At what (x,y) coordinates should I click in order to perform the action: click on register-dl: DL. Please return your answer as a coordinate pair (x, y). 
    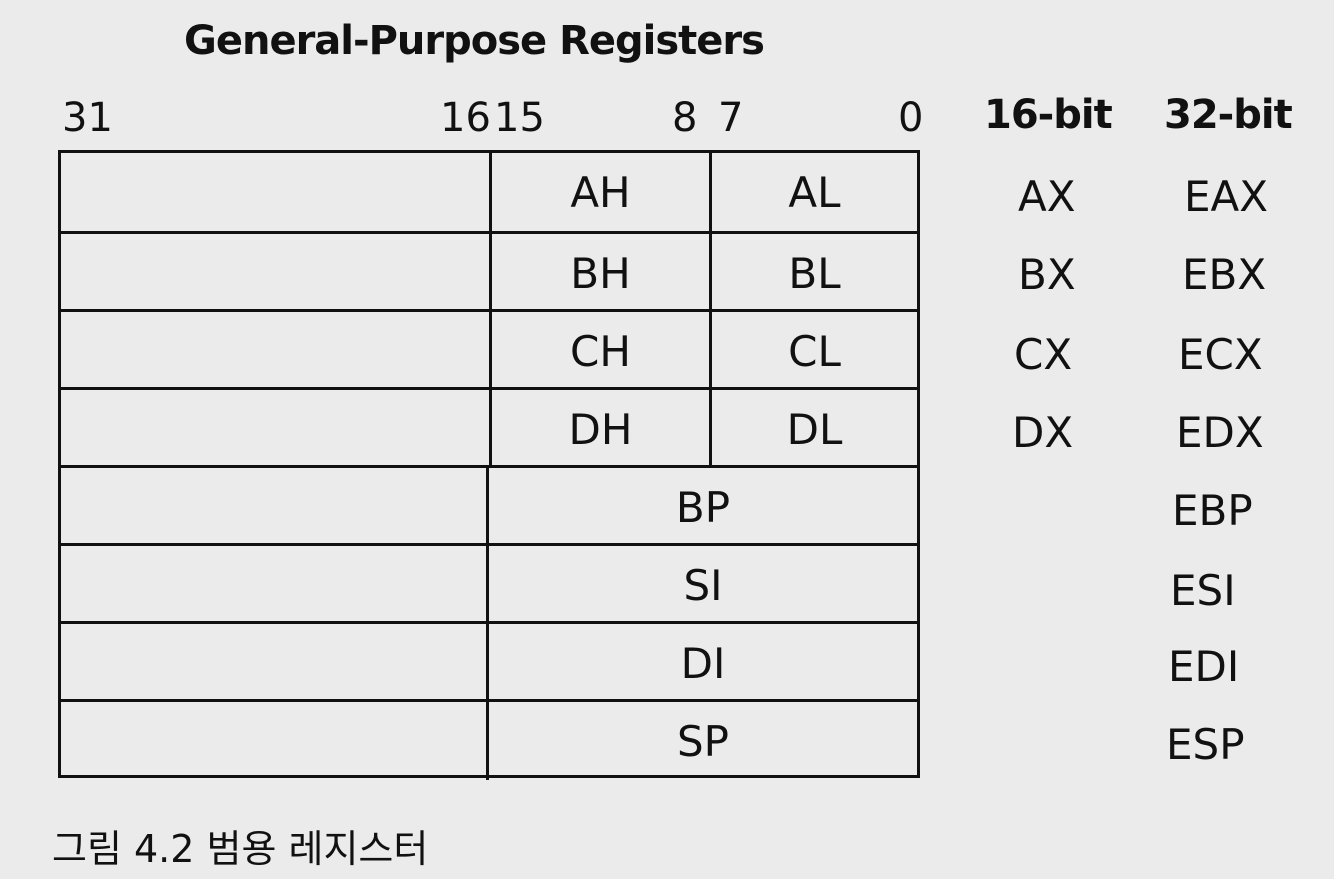
    Looking at the image, I should click on (813, 429).